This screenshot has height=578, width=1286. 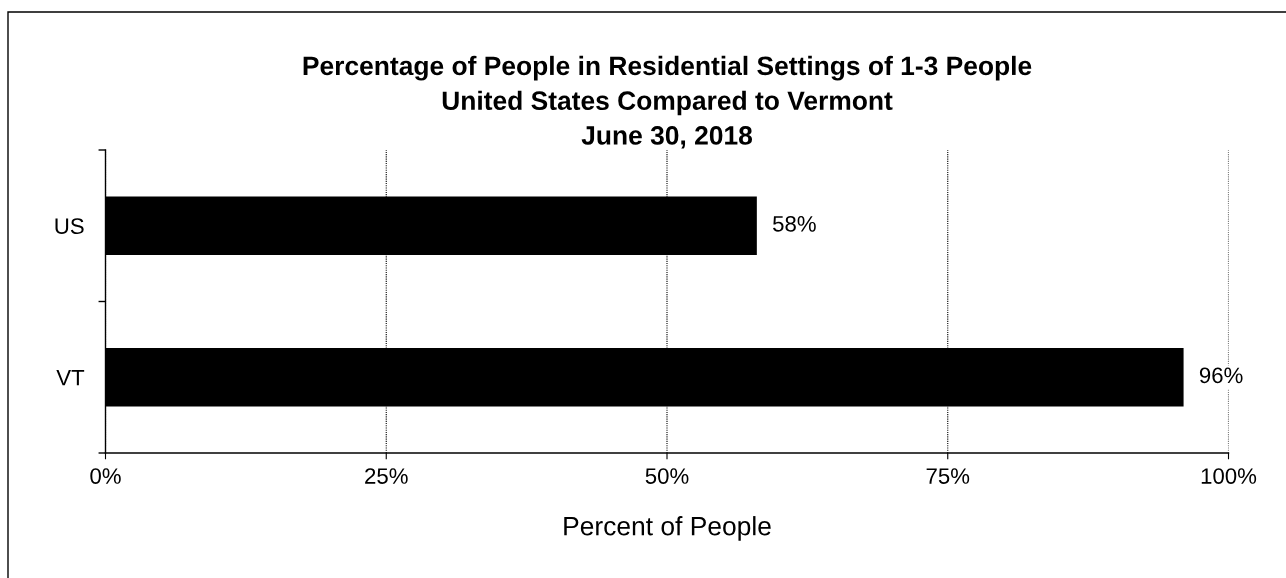 What do you see at coordinates (69, 226) in the screenshot?
I see `y-tick-label: US` at bounding box center [69, 226].